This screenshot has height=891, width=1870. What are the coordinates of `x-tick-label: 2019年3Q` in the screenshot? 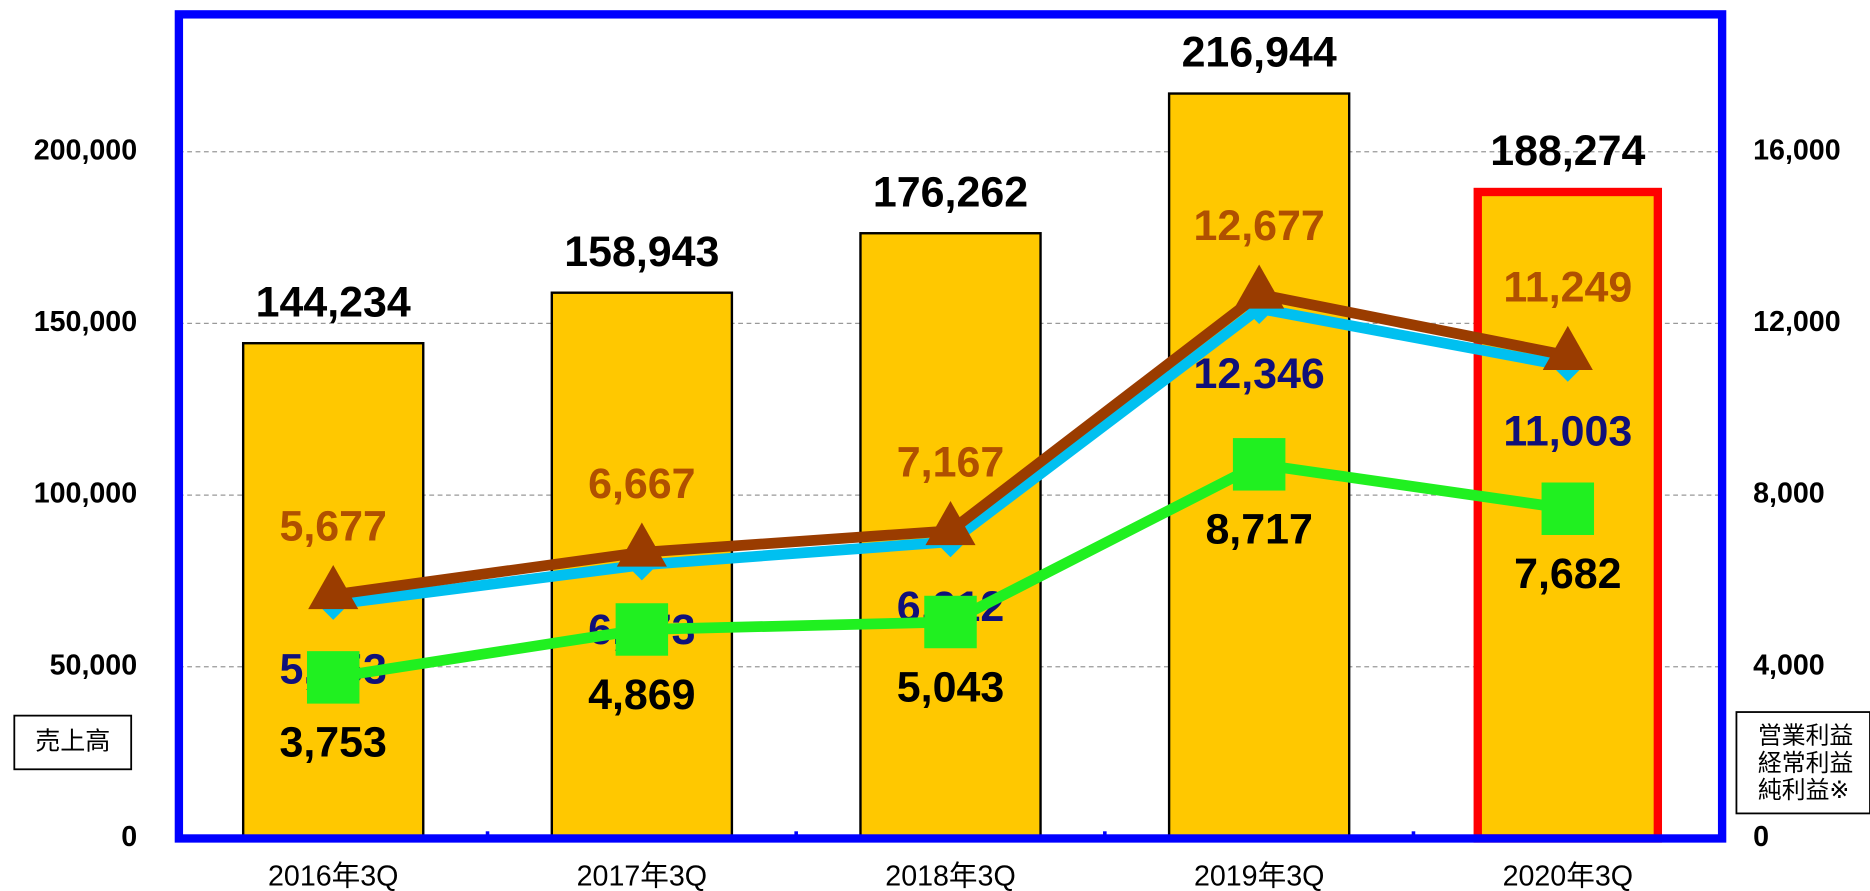 It's located at (1259, 875).